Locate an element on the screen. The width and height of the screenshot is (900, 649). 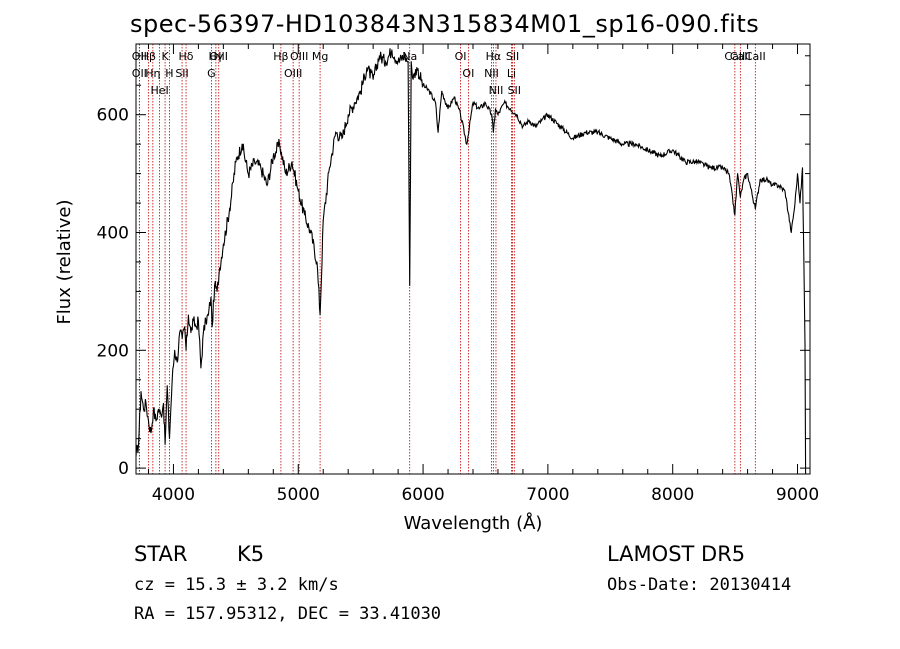
line-marker-label: Hα is located at coordinates (494, 56).